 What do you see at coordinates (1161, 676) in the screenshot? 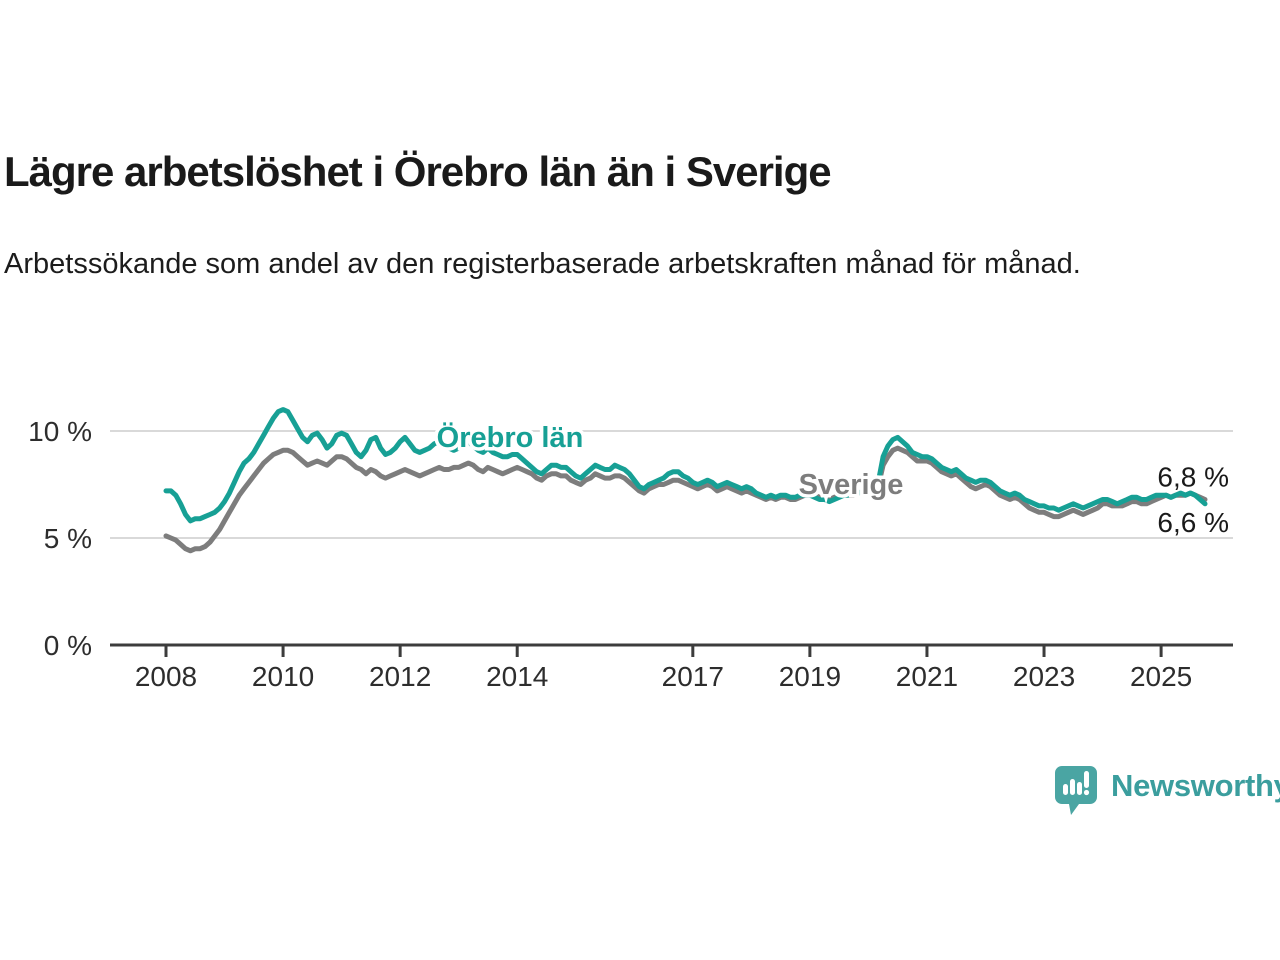
I see `x-tick-label-2025: 2025` at bounding box center [1161, 676].